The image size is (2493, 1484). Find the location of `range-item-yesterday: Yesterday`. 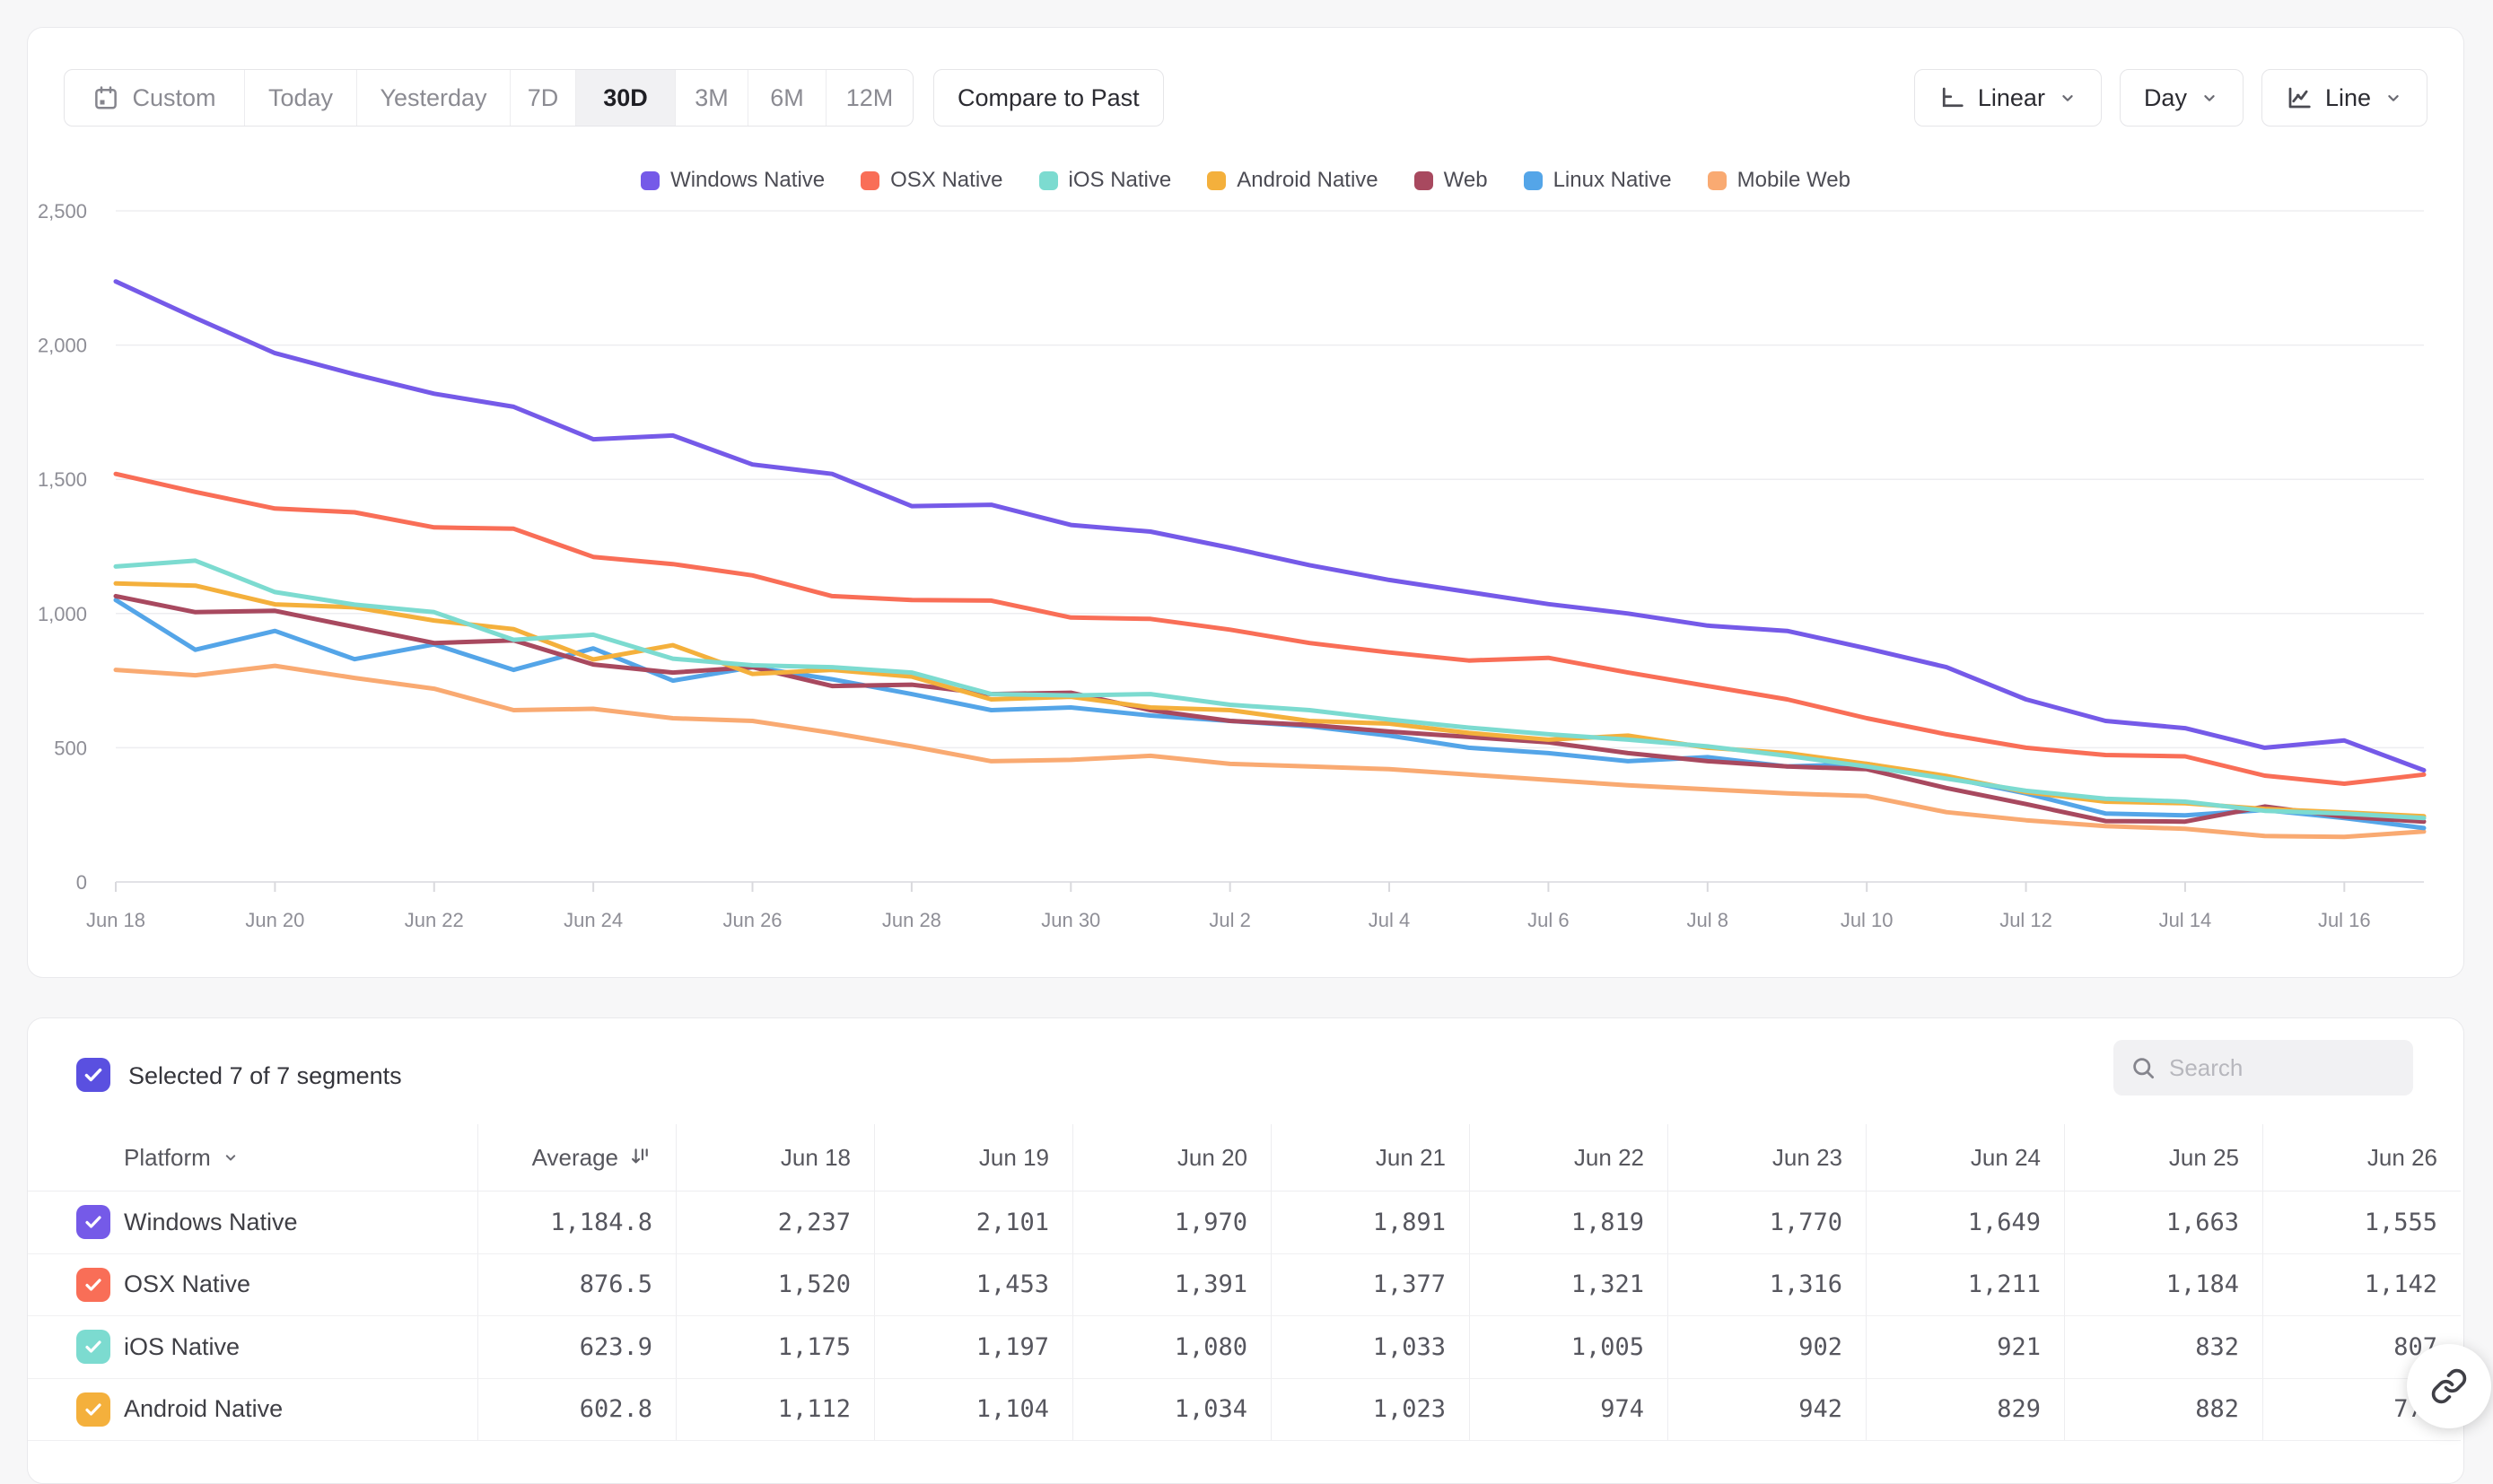

range-item-yesterday: Yesterday is located at coordinates (433, 98).